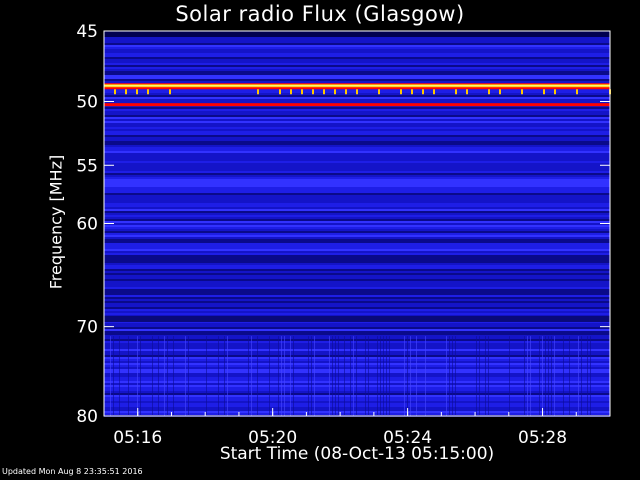  What do you see at coordinates (87, 32) in the screenshot?
I see `y-tick-label: 45` at bounding box center [87, 32].